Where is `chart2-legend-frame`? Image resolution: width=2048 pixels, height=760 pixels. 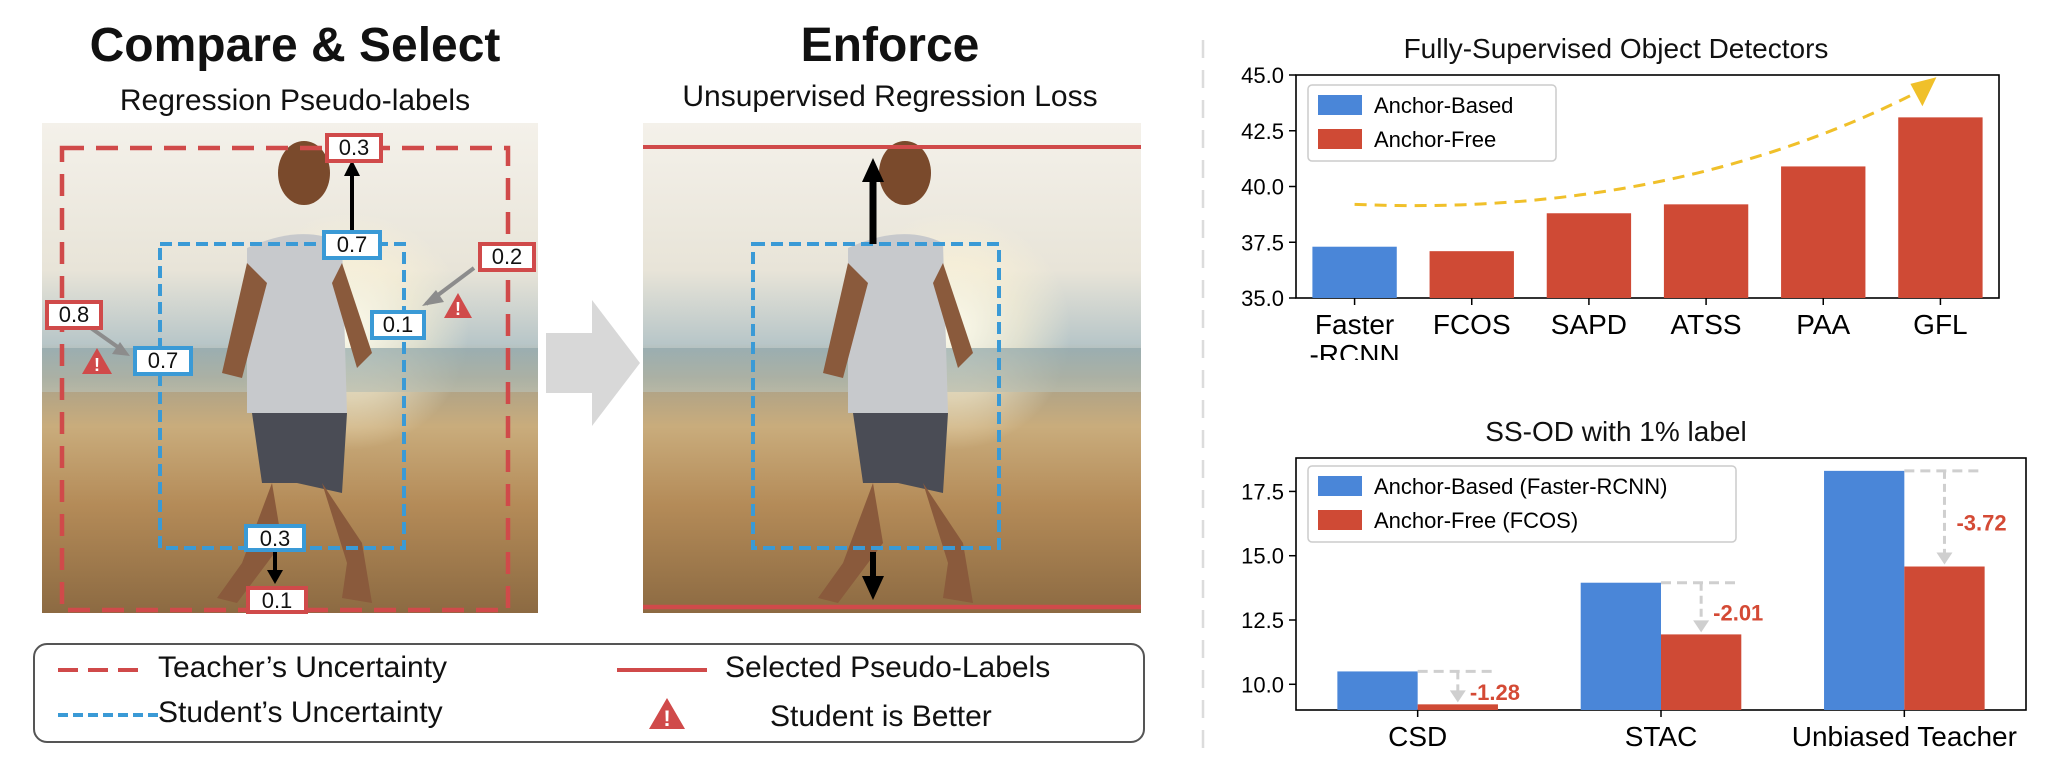
chart2-legend-frame is located at coordinates (1522, 504).